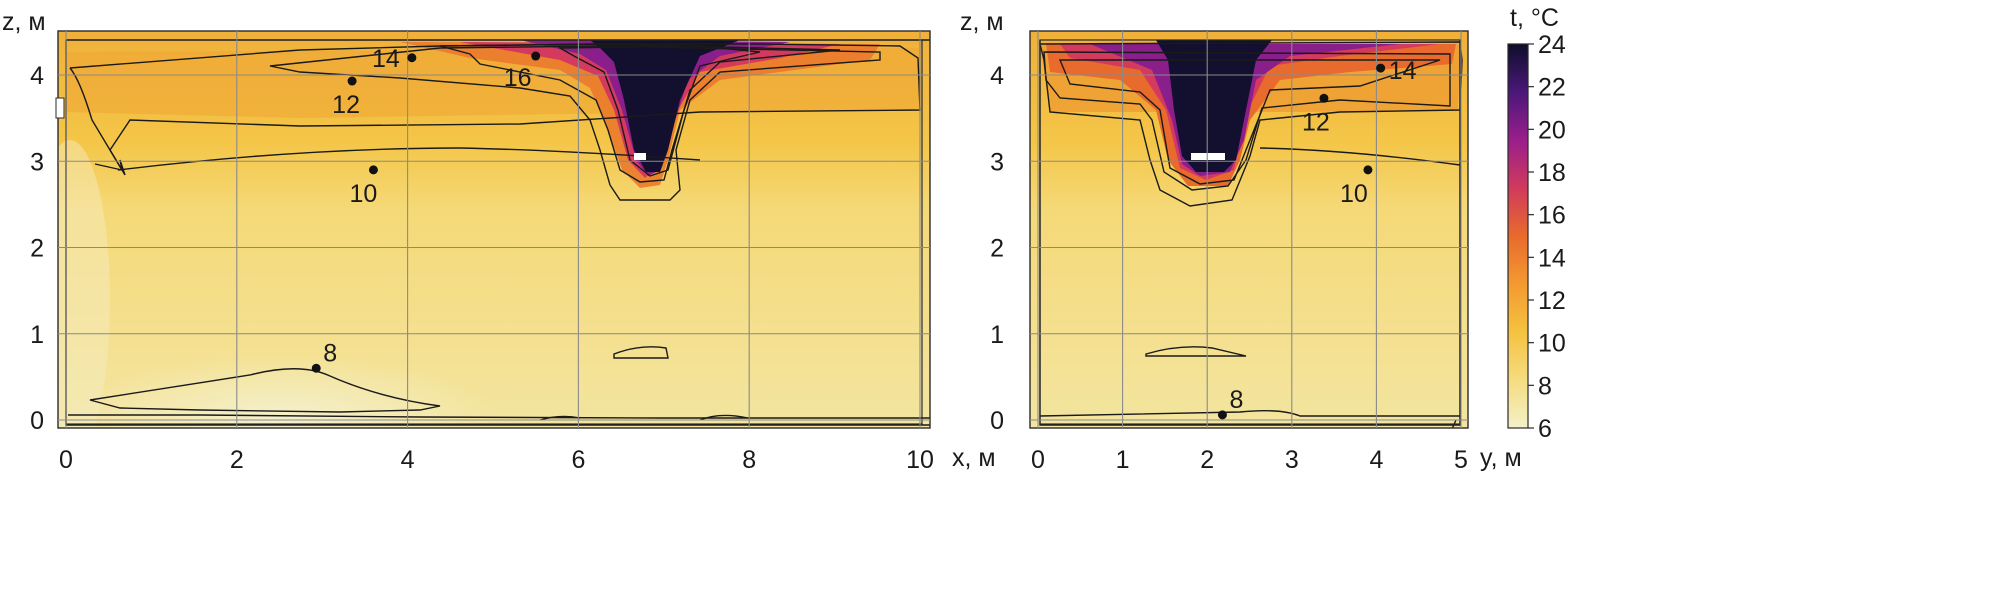 The width and height of the screenshot is (1999, 611). I want to click on x-tick-label: 3, so click(1292, 460).